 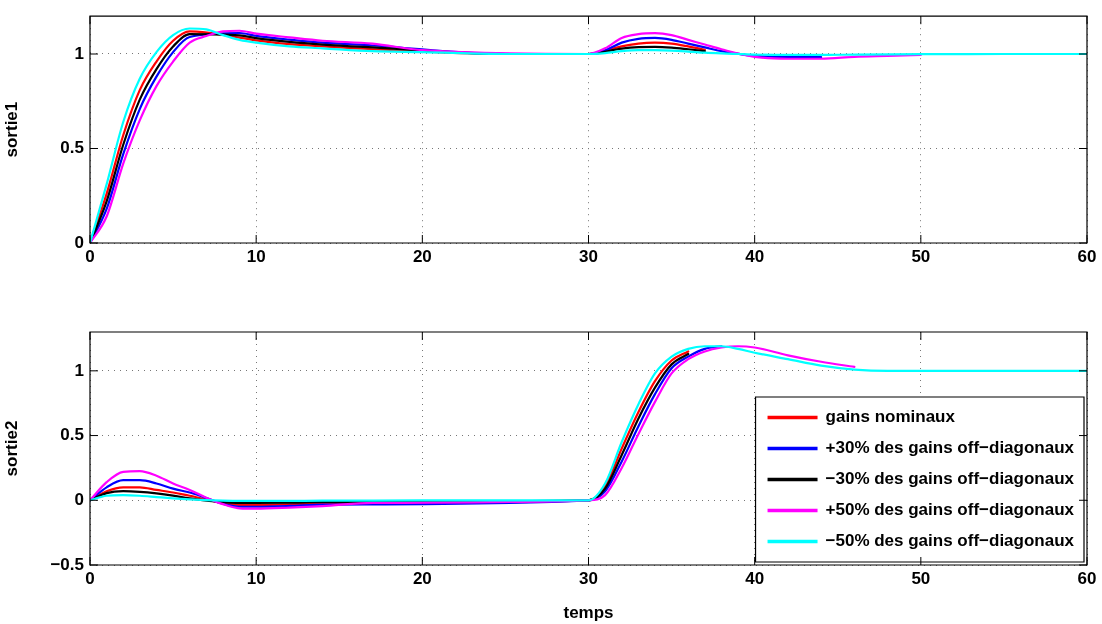 What do you see at coordinates (950, 479) in the screenshot?
I see `legend-label: −30% des gains off−diagonaux` at bounding box center [950, 479].